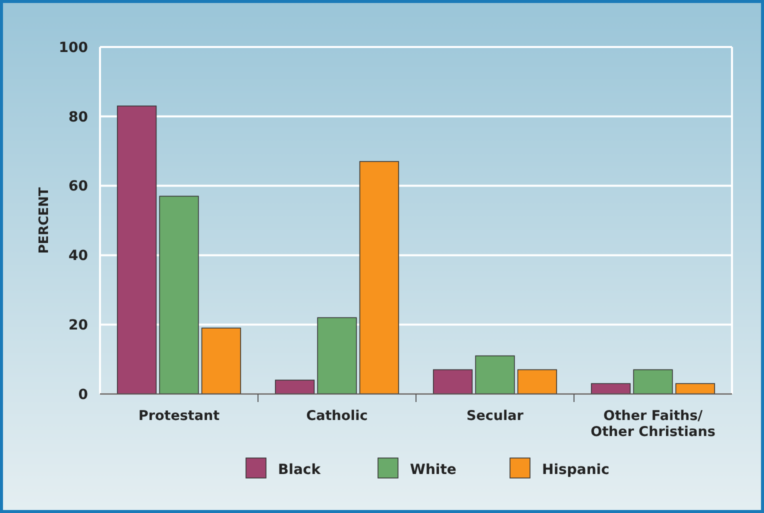 The width and height of the screenshot is (764, 513). I want to click on x-tick-label: Protestant, so click(179, 416).